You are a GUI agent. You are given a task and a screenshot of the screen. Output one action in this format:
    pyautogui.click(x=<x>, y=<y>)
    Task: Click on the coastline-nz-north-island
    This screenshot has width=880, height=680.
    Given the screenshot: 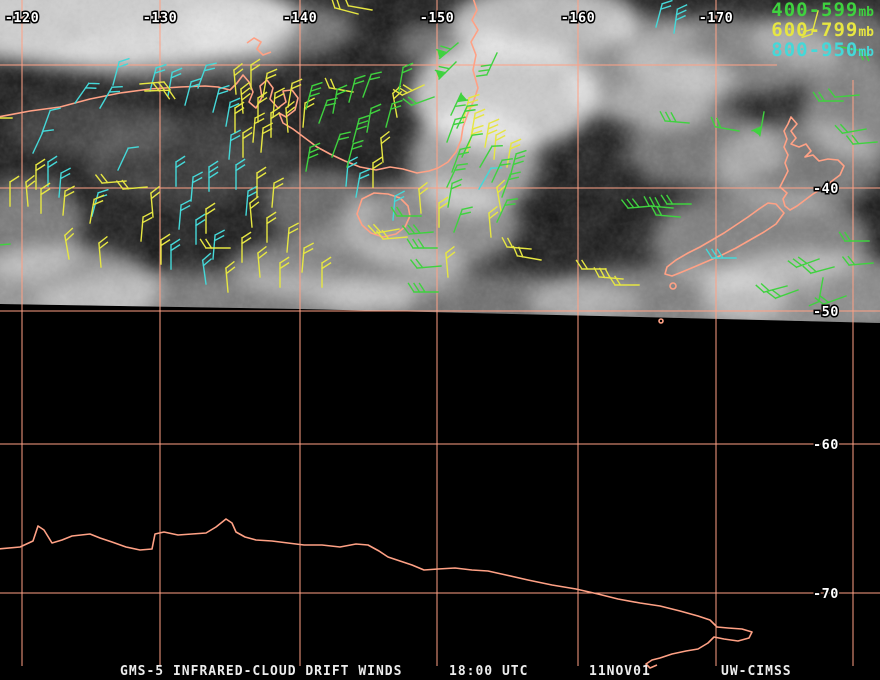 What is the action you would take?
    pyautogui.click(x=812, y=163)
    